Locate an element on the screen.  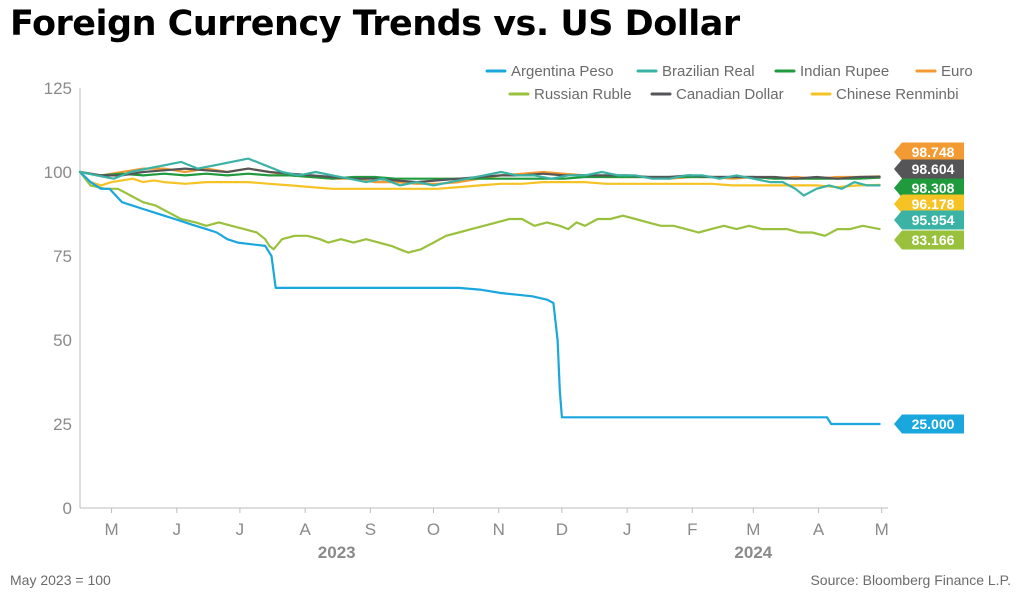
source-note: Source: Bloomberg Finance L.P. is located at coordinates (910, 580).